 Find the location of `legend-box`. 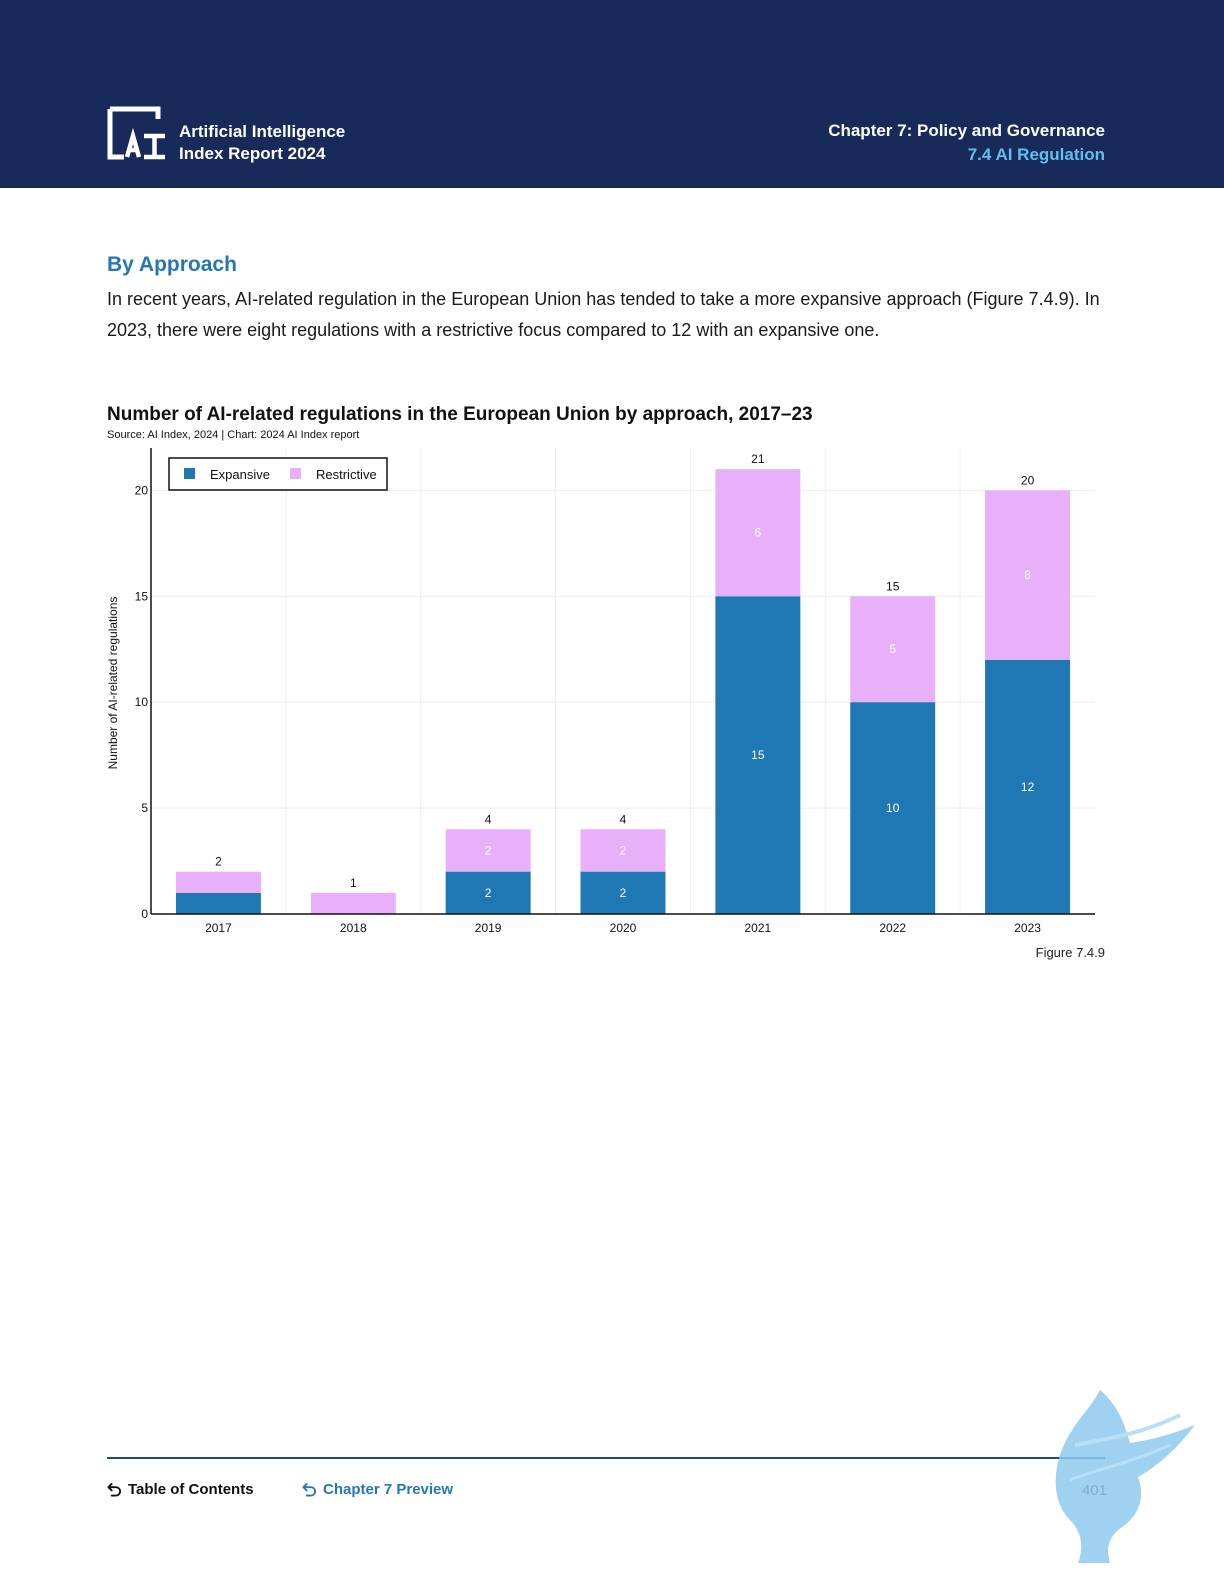

legend-box is located at coordinates (278, 474).